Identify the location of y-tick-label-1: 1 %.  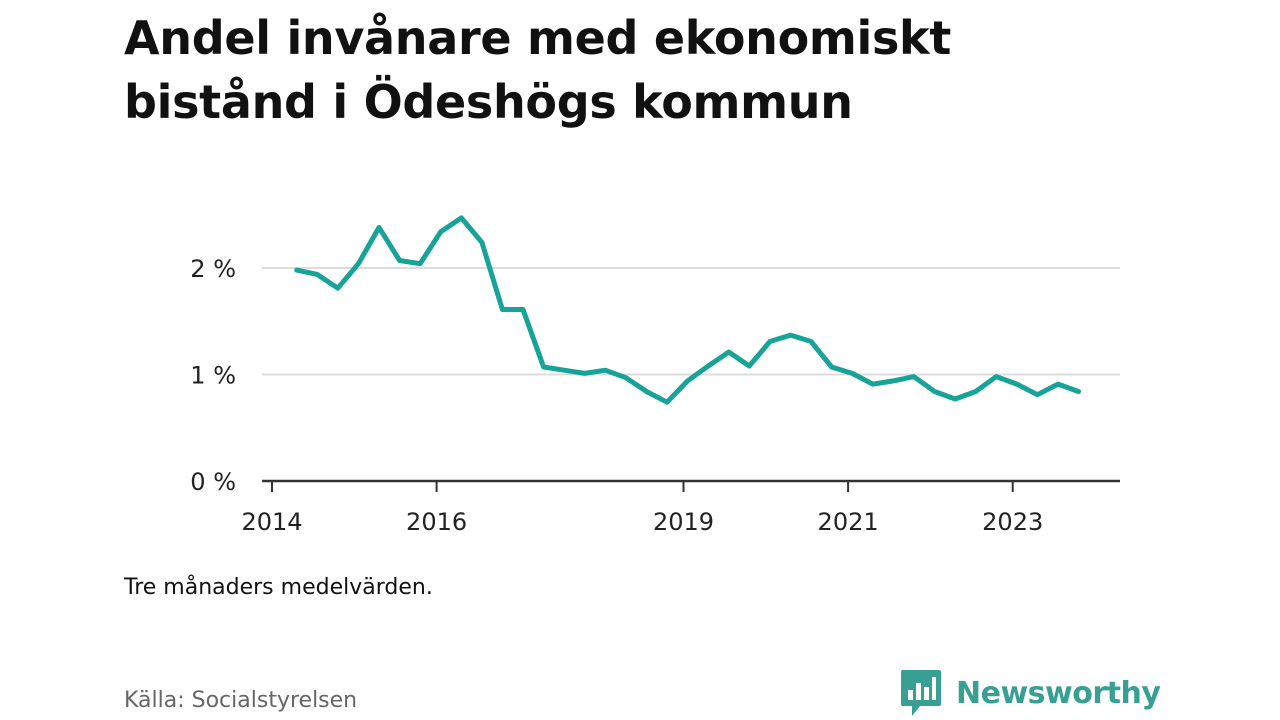
(213, 376).